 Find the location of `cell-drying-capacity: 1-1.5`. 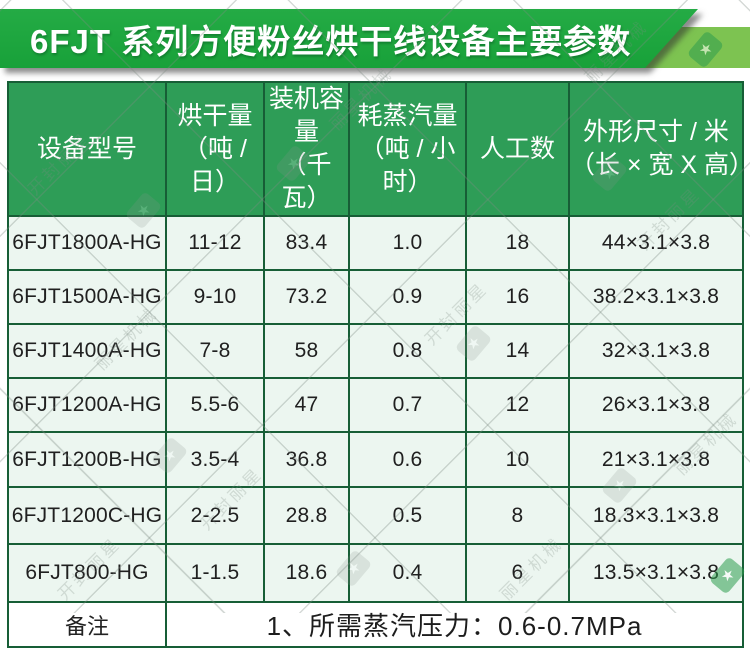

cell-drying-capacity: 1-1.5 is located at coordinates (215, 573).